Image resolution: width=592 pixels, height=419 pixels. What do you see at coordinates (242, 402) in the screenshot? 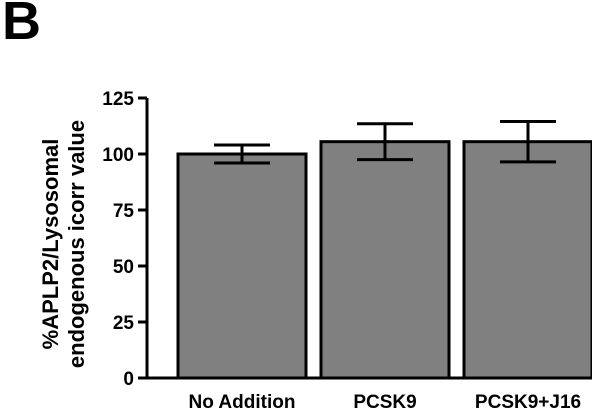
I see `x-tick-label: No Addition` at bounding box center [242, 402].